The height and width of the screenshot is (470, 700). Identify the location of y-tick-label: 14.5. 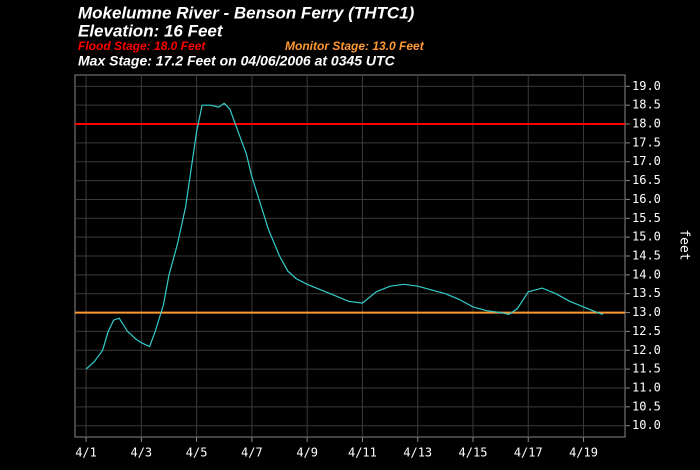
(646, 256).